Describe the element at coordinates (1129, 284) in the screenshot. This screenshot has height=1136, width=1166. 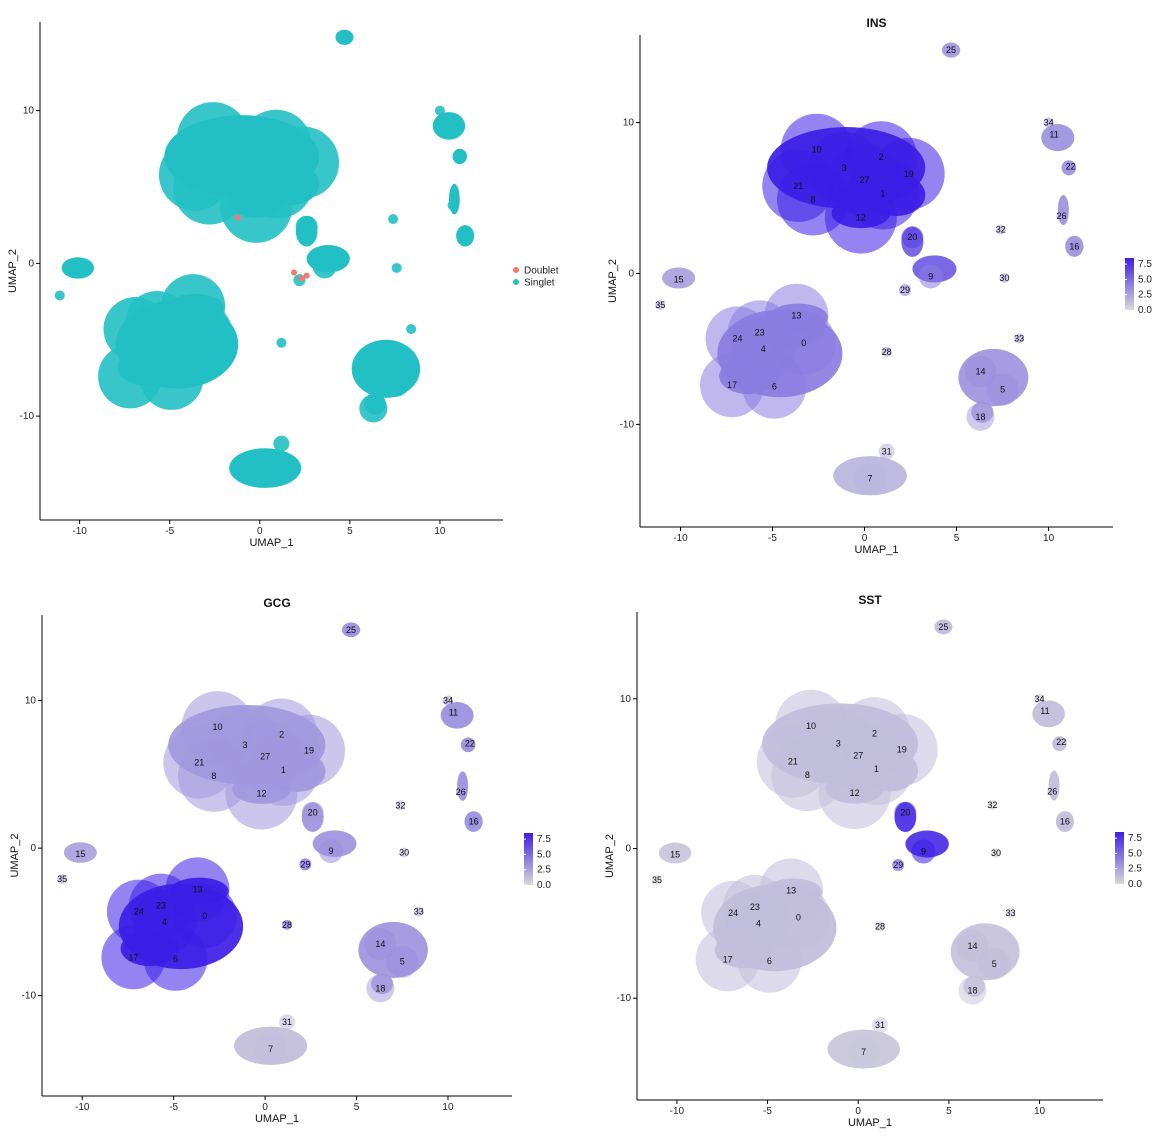
I see `colorbar` at that location.